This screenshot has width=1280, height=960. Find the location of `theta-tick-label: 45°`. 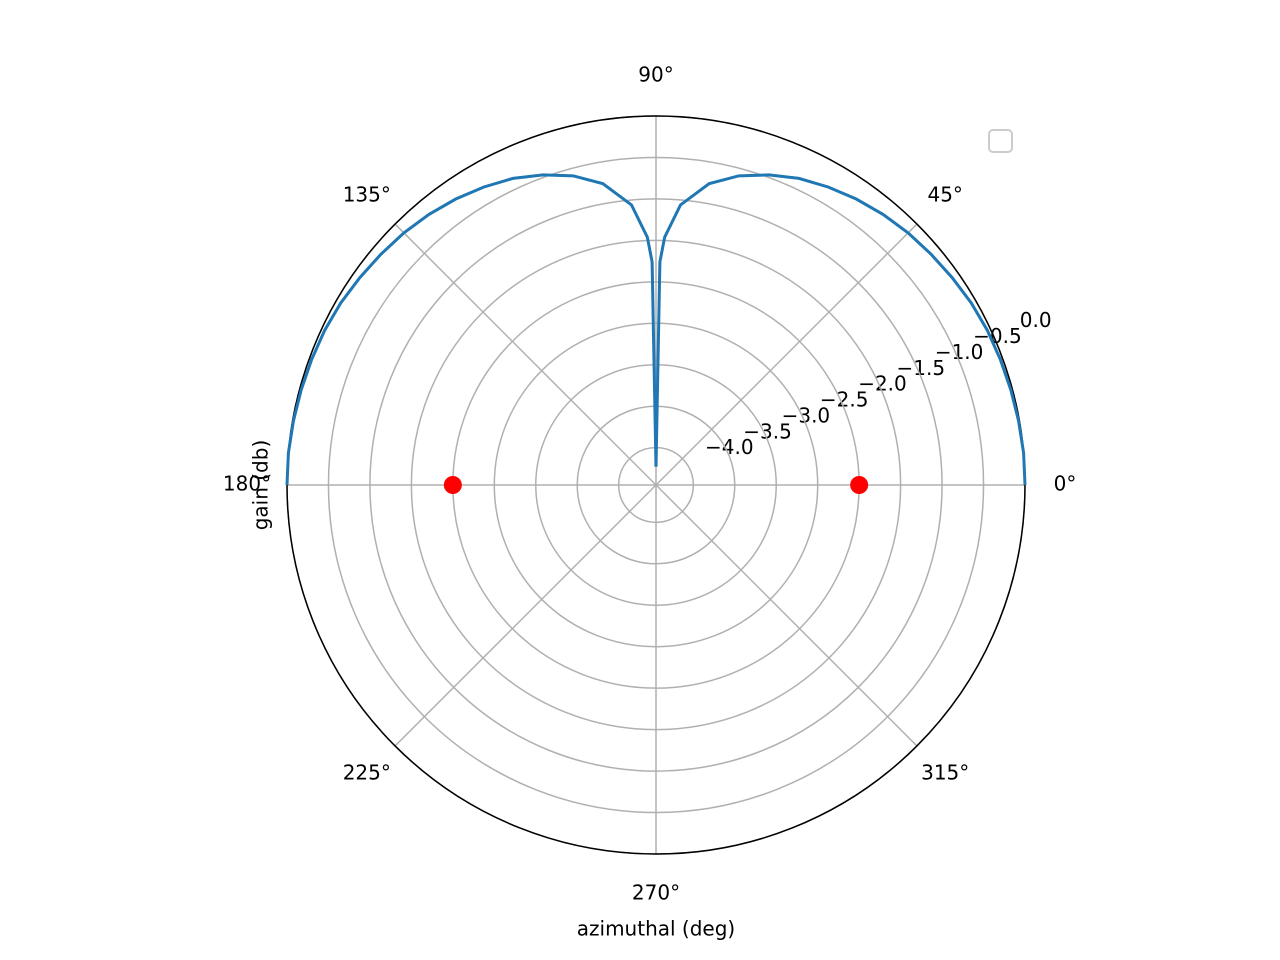

theta-tick-label: 45° is located at coordinates (944, 194).